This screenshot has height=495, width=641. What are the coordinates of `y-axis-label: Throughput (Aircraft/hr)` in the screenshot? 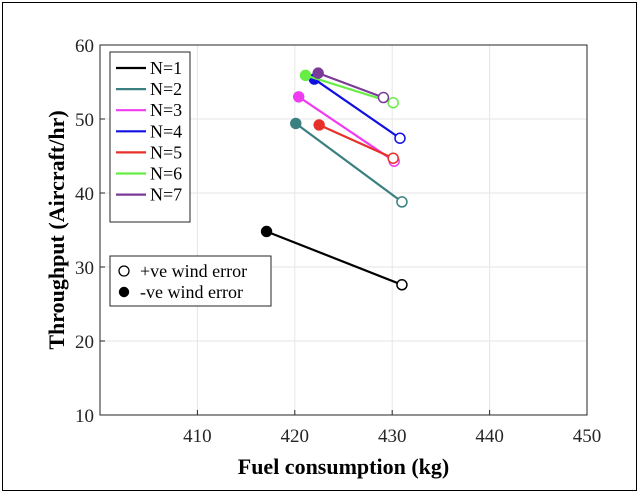 It's located at (56, 229).